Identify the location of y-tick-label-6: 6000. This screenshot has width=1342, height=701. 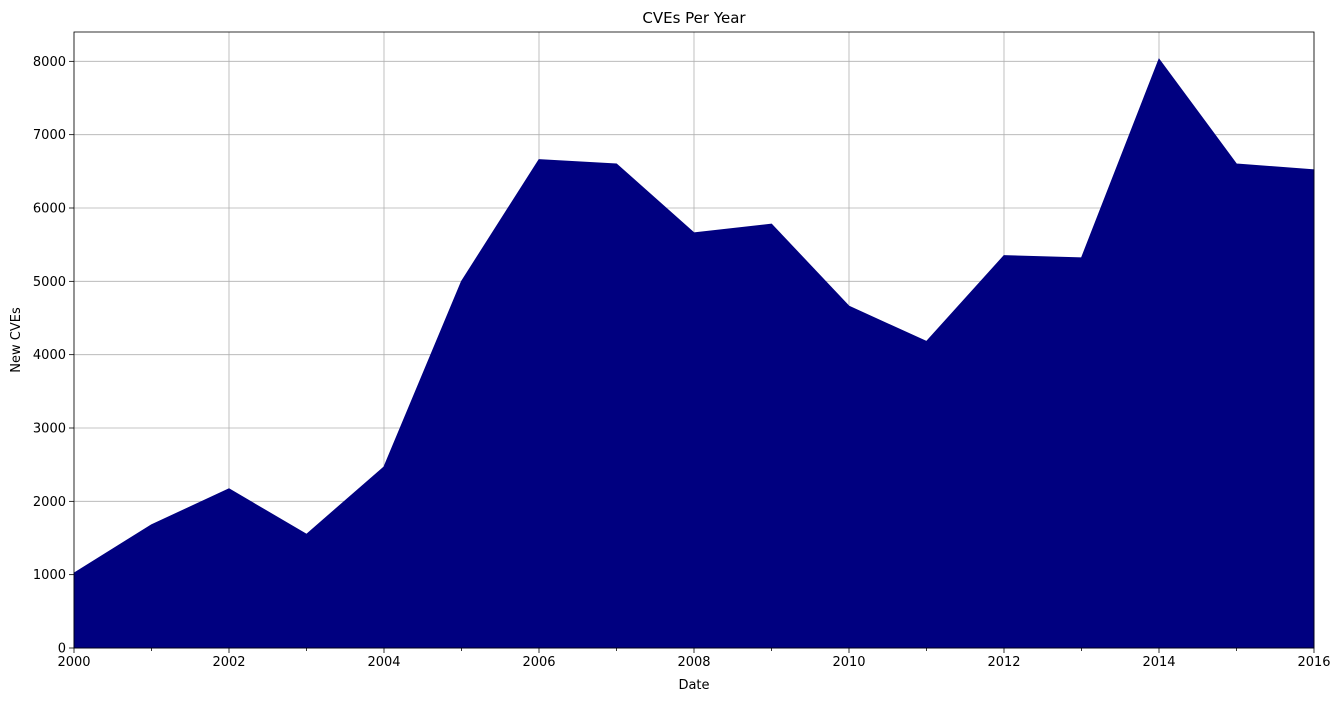
(49, 209).